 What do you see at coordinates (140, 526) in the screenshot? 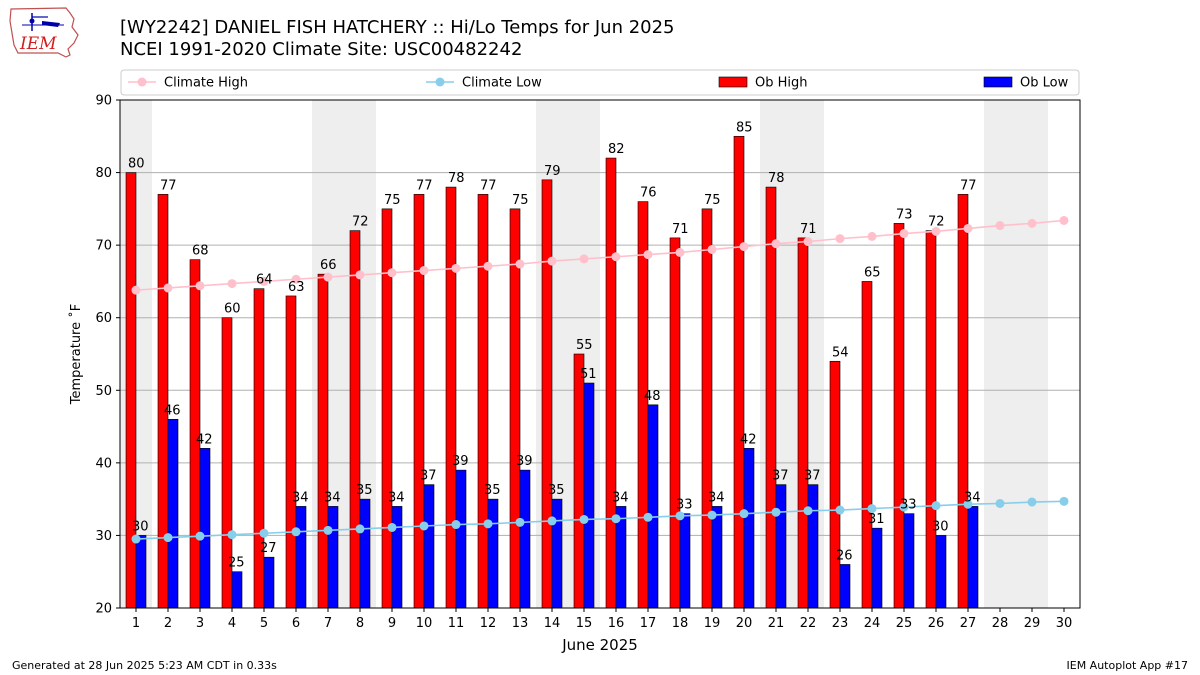
I see `ob-low-label: 30` at bounding box center [140, 526].